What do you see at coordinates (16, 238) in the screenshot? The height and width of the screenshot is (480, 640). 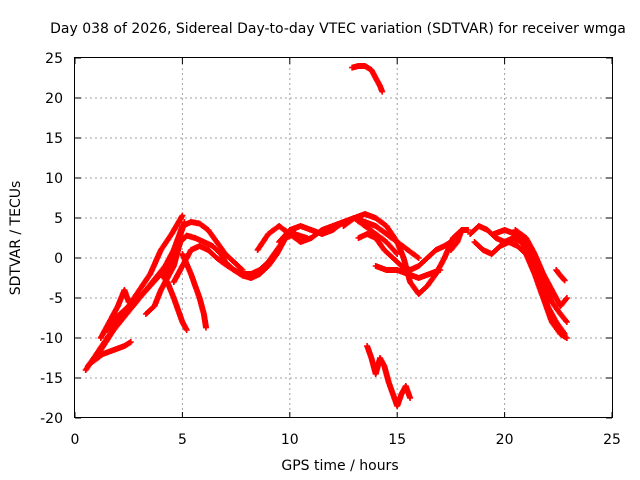 I see `y-axis-label: SDTVAR / TECUs` at bounding box center [16, 238].